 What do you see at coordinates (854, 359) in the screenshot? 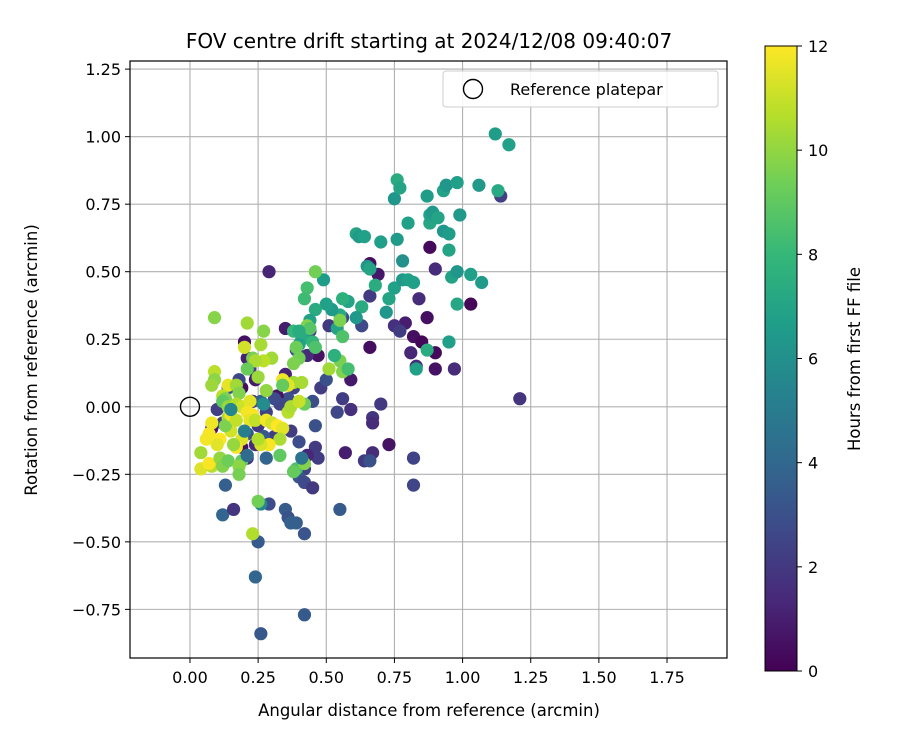
I see `colorbar-label: Hours from first FF file` at bounding box center [854, 359].